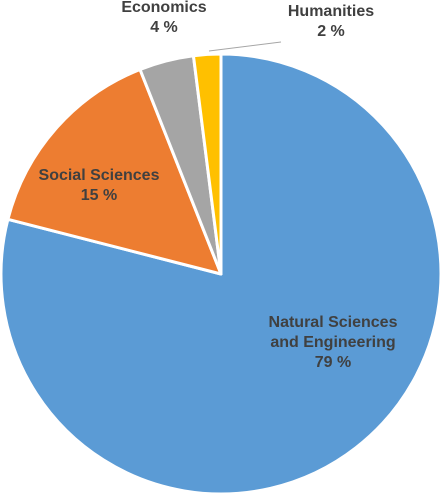  What do you see at coordinates (99, 195) in the screenshot?
I see `slice-value-label: 15 %` at bounding box center [99, 195].